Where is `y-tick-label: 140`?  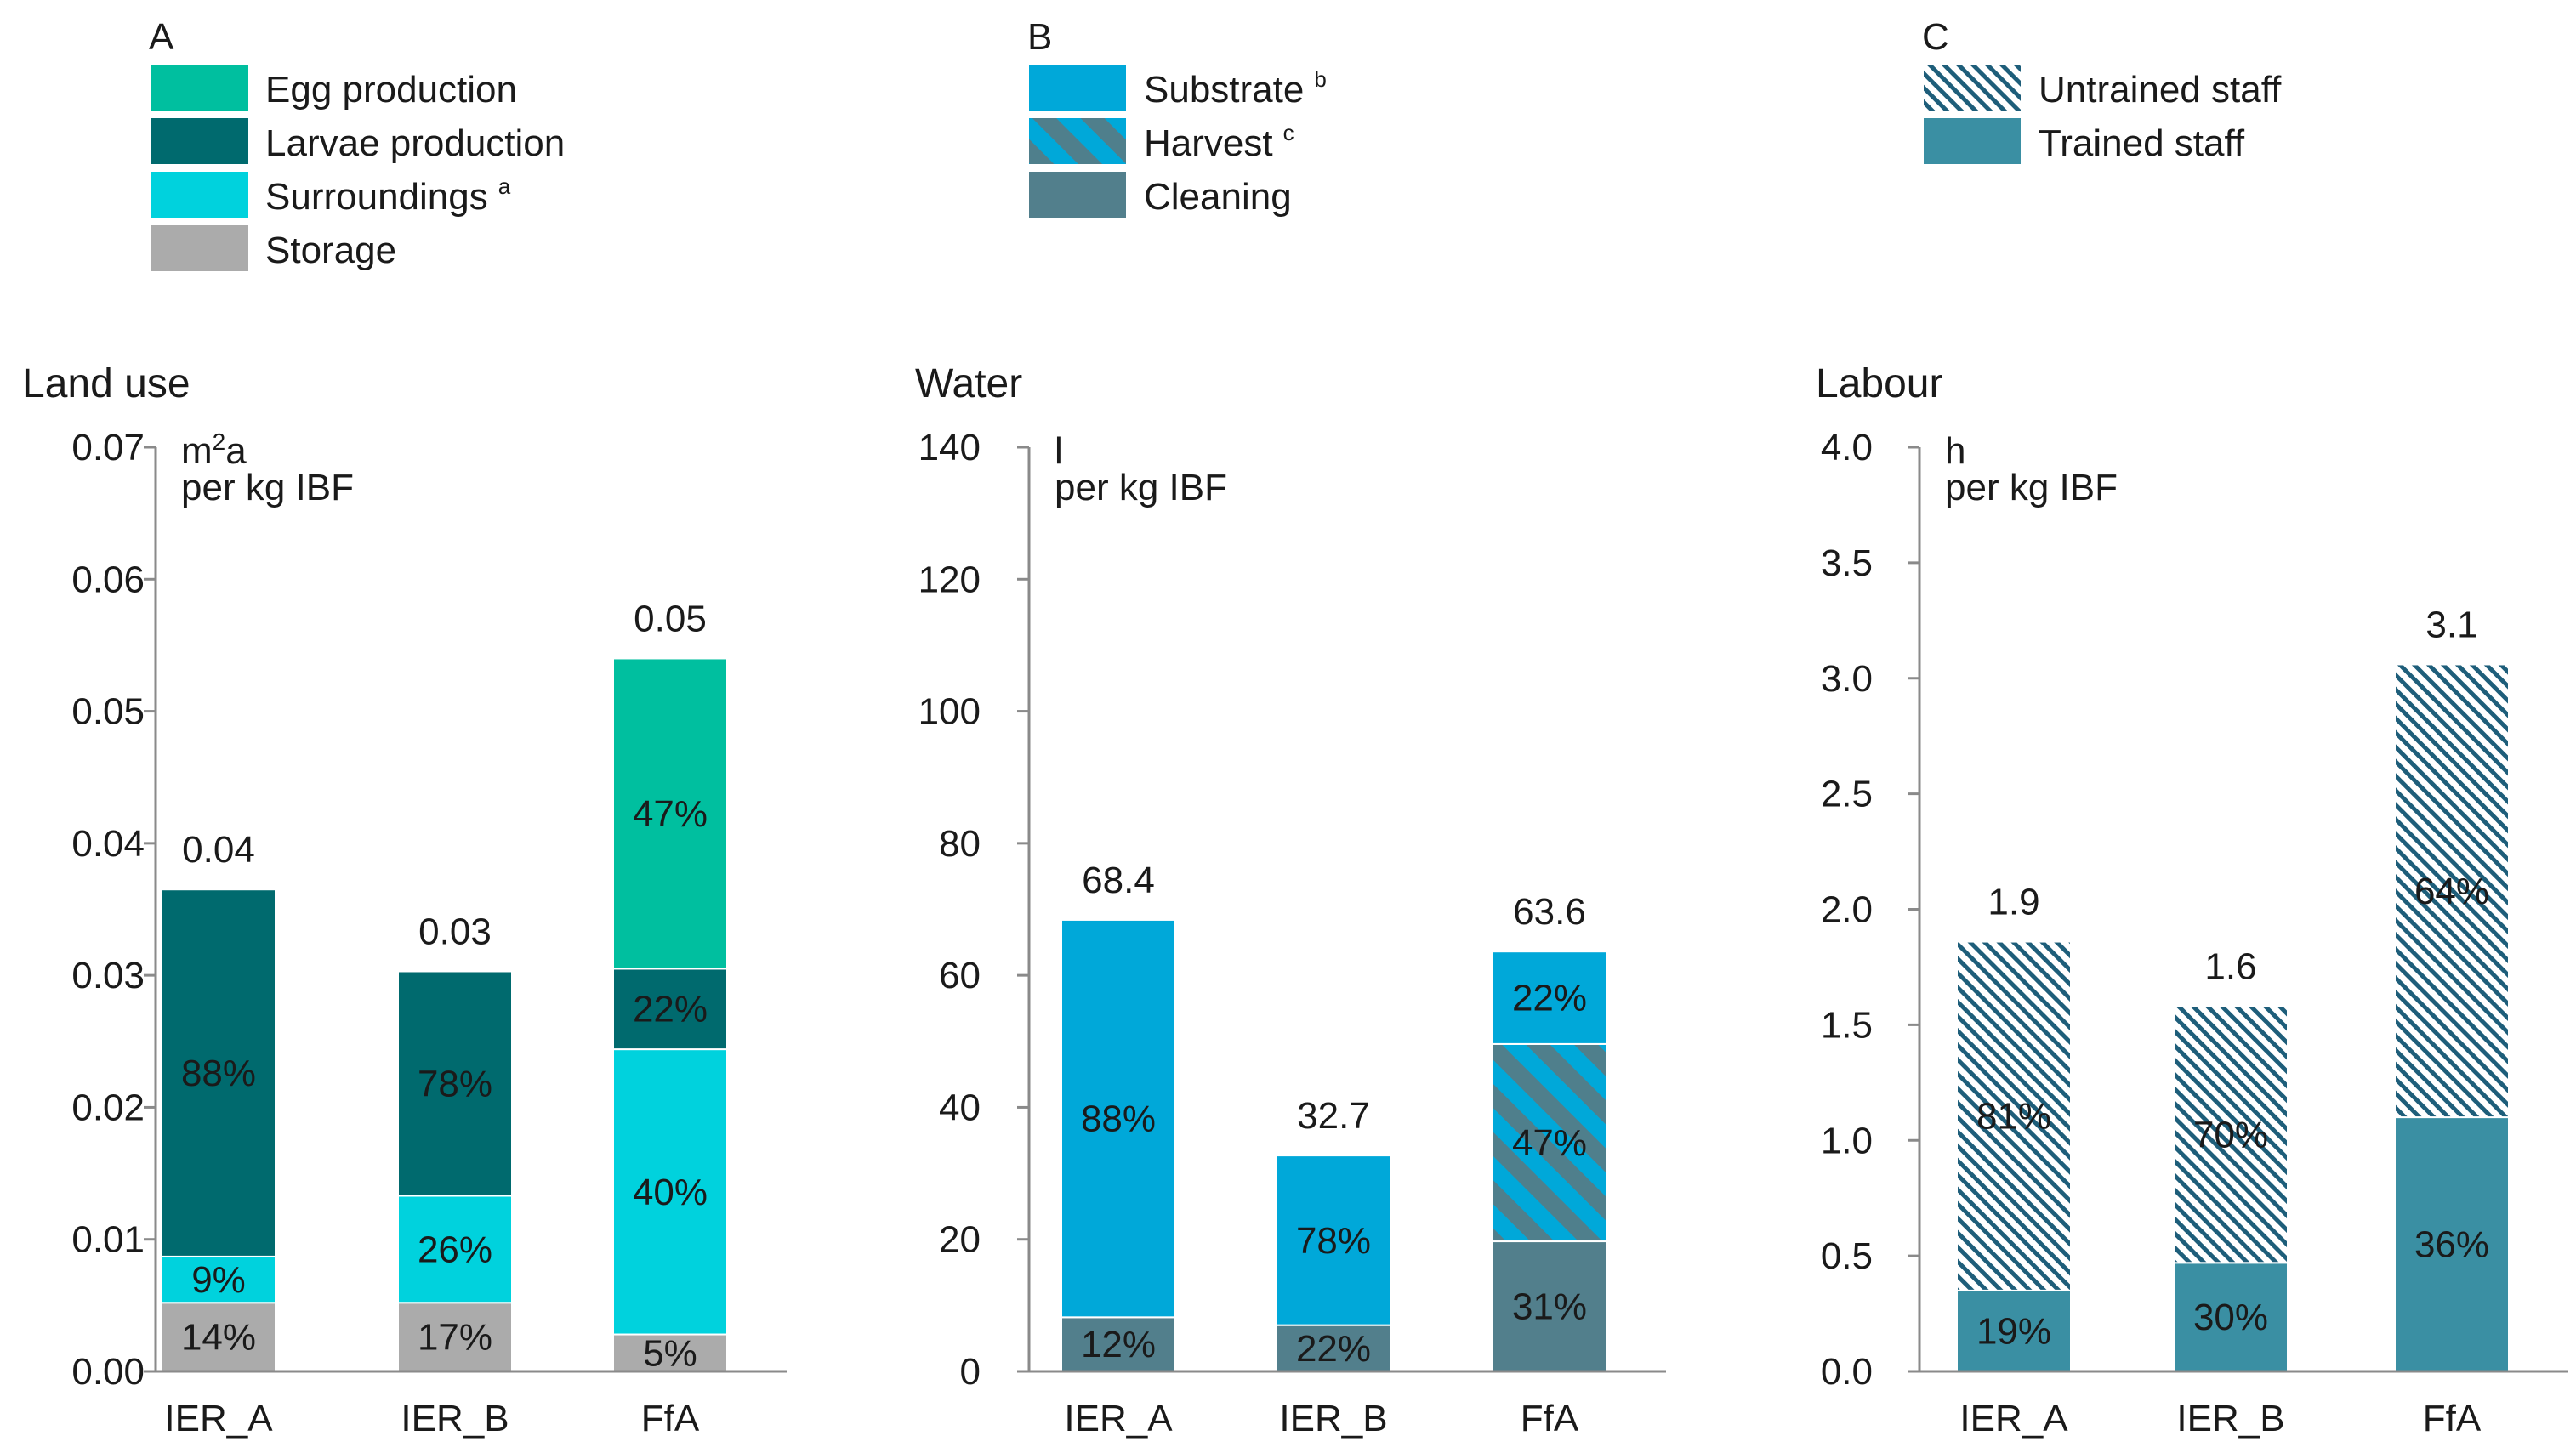
y-tick-label: 140 is located at coordinates (949, 447).